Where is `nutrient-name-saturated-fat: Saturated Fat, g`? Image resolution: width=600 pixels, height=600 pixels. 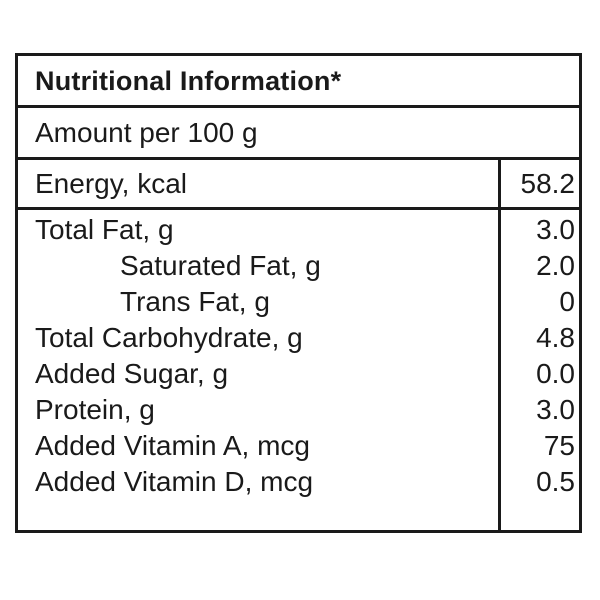 nutrient-name-saturated-fat: Saturated Fat, g is located at coordinates (220, 265).